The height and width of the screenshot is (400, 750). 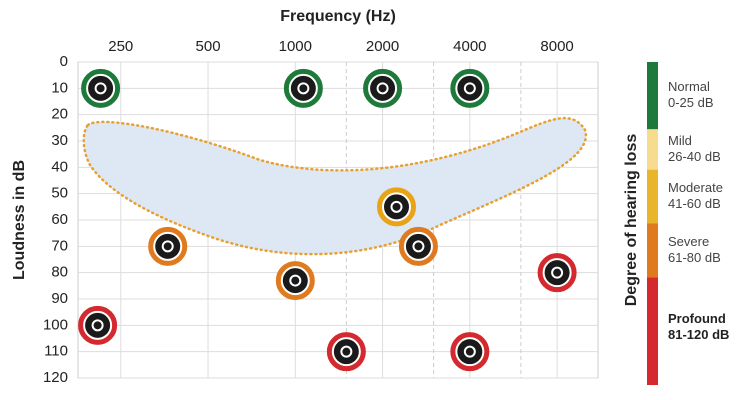 I want to click on x-tick-label: 2000, so click(x=382, y=46).